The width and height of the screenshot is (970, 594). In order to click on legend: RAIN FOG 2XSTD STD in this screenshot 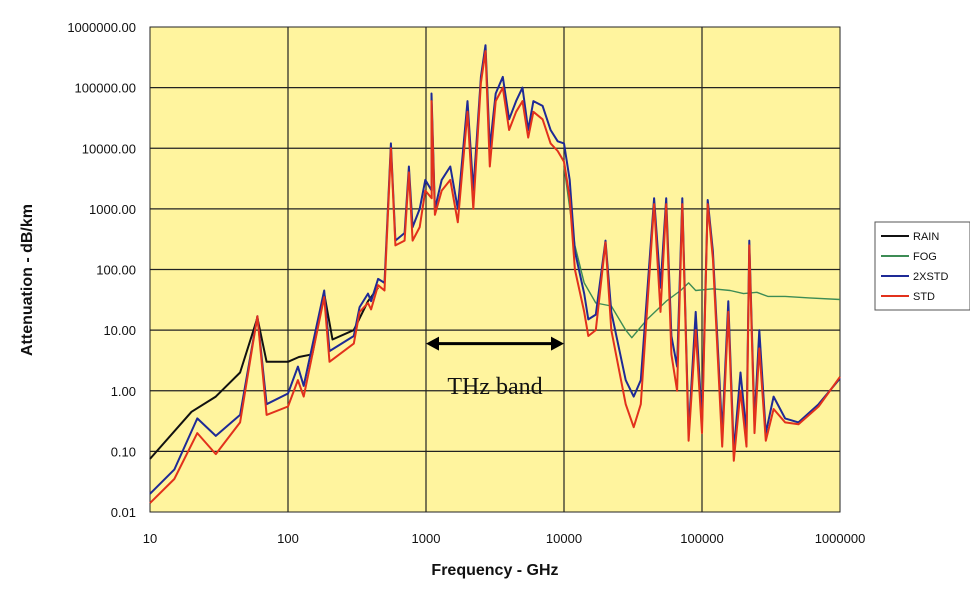, I will do `click(922, 266)`.